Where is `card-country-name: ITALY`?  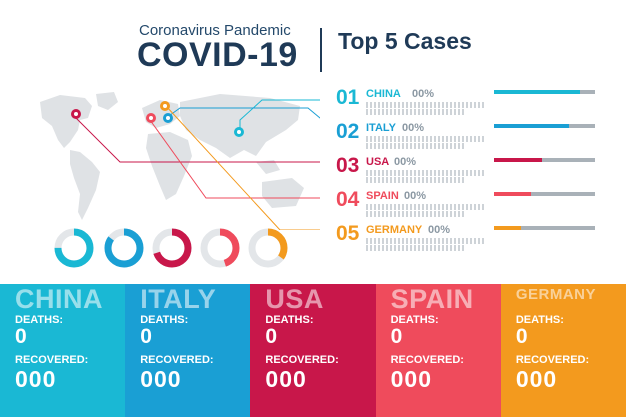 card-country-name: ITALY is located at coordinates (178, 299).